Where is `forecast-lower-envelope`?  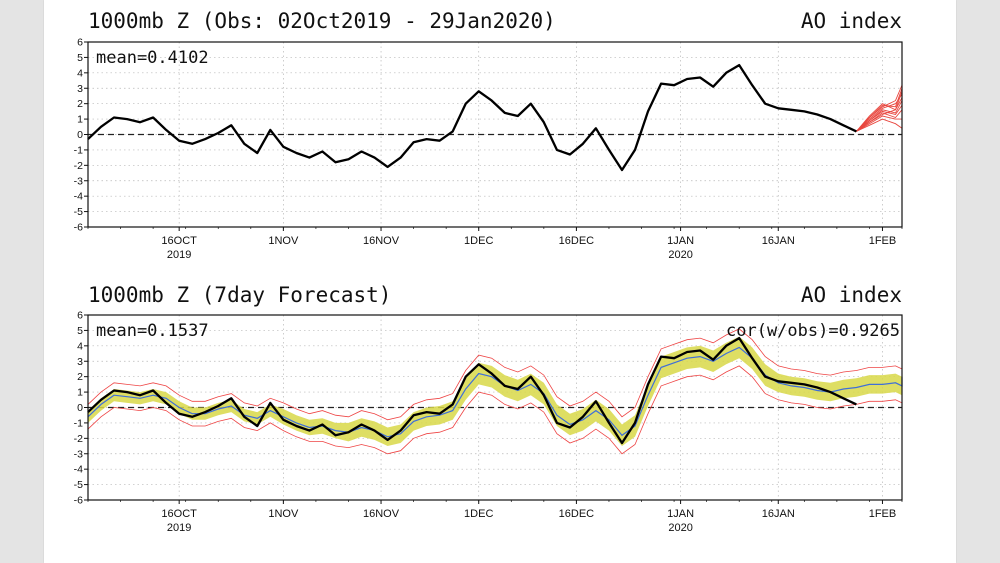 forecast-lower-envelope is located at coordinates (495, 410).